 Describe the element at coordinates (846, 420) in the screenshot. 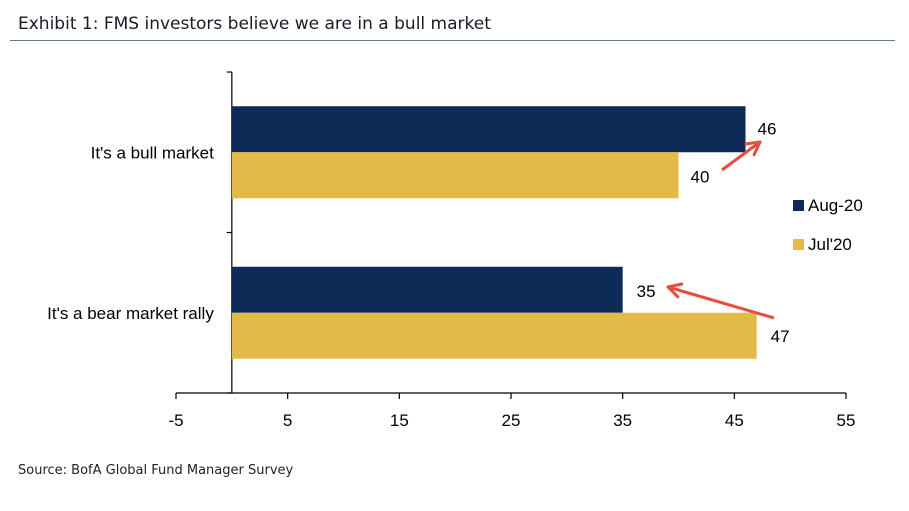

I see `x-tick-label: 55` at that location.